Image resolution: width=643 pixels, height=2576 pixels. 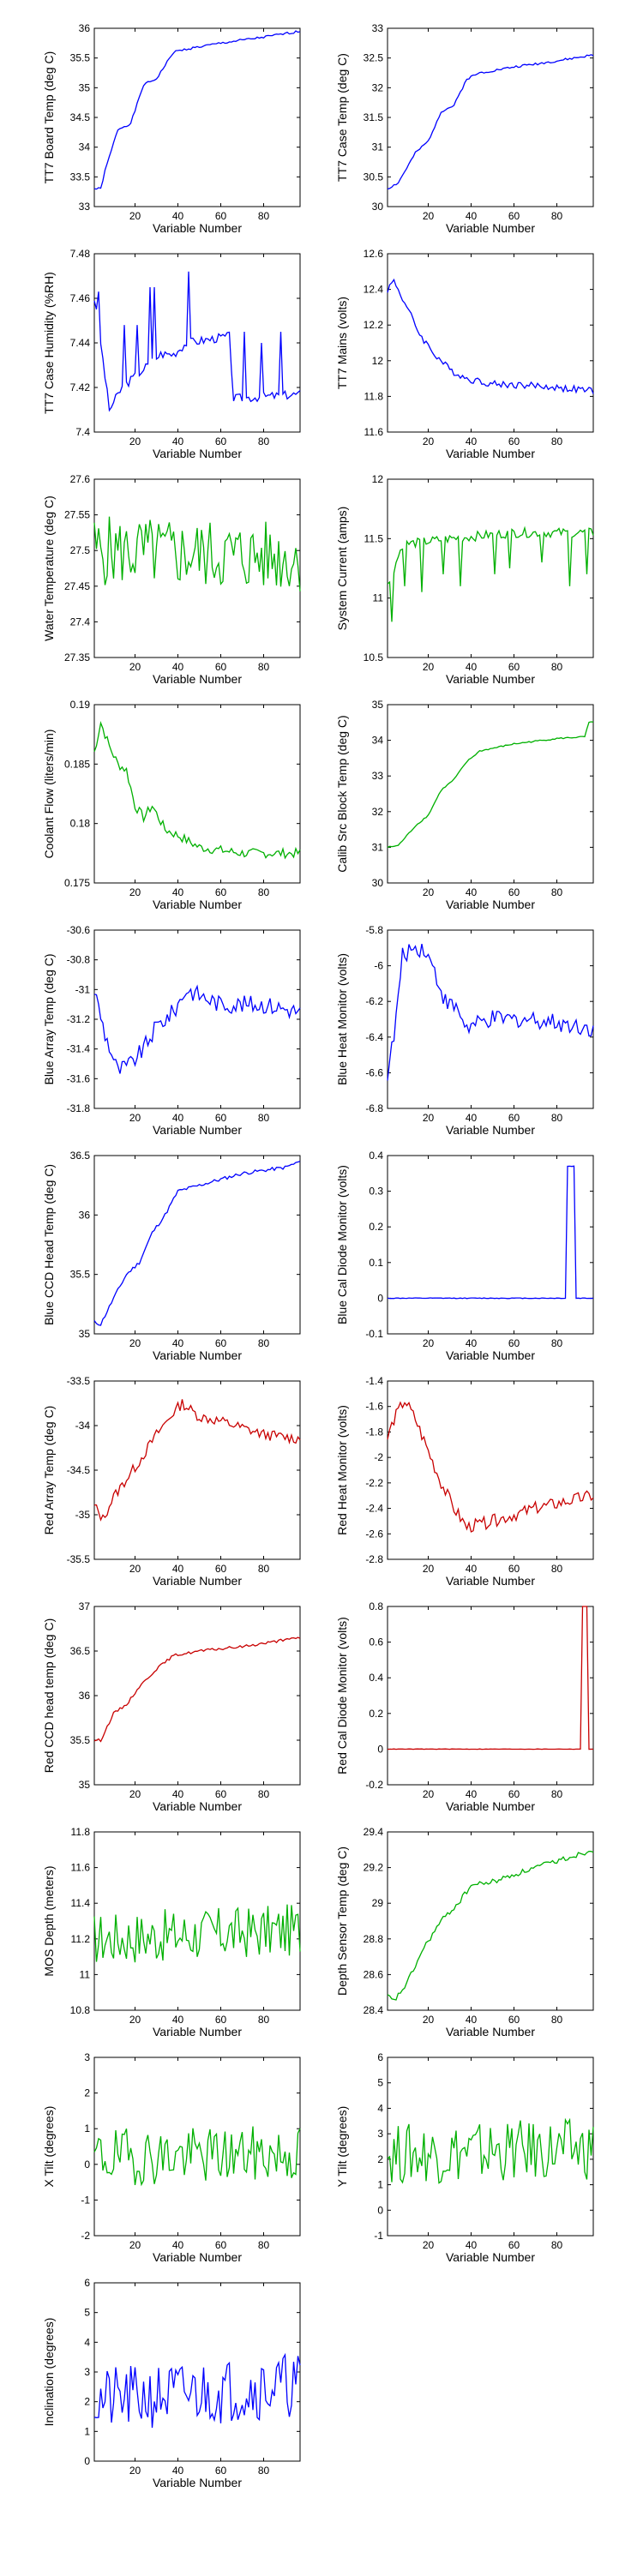 What do you see at coordinates (378, 883) in the screenshot?
I see `y-tick-label: 30` at bounding box center [378, 883].